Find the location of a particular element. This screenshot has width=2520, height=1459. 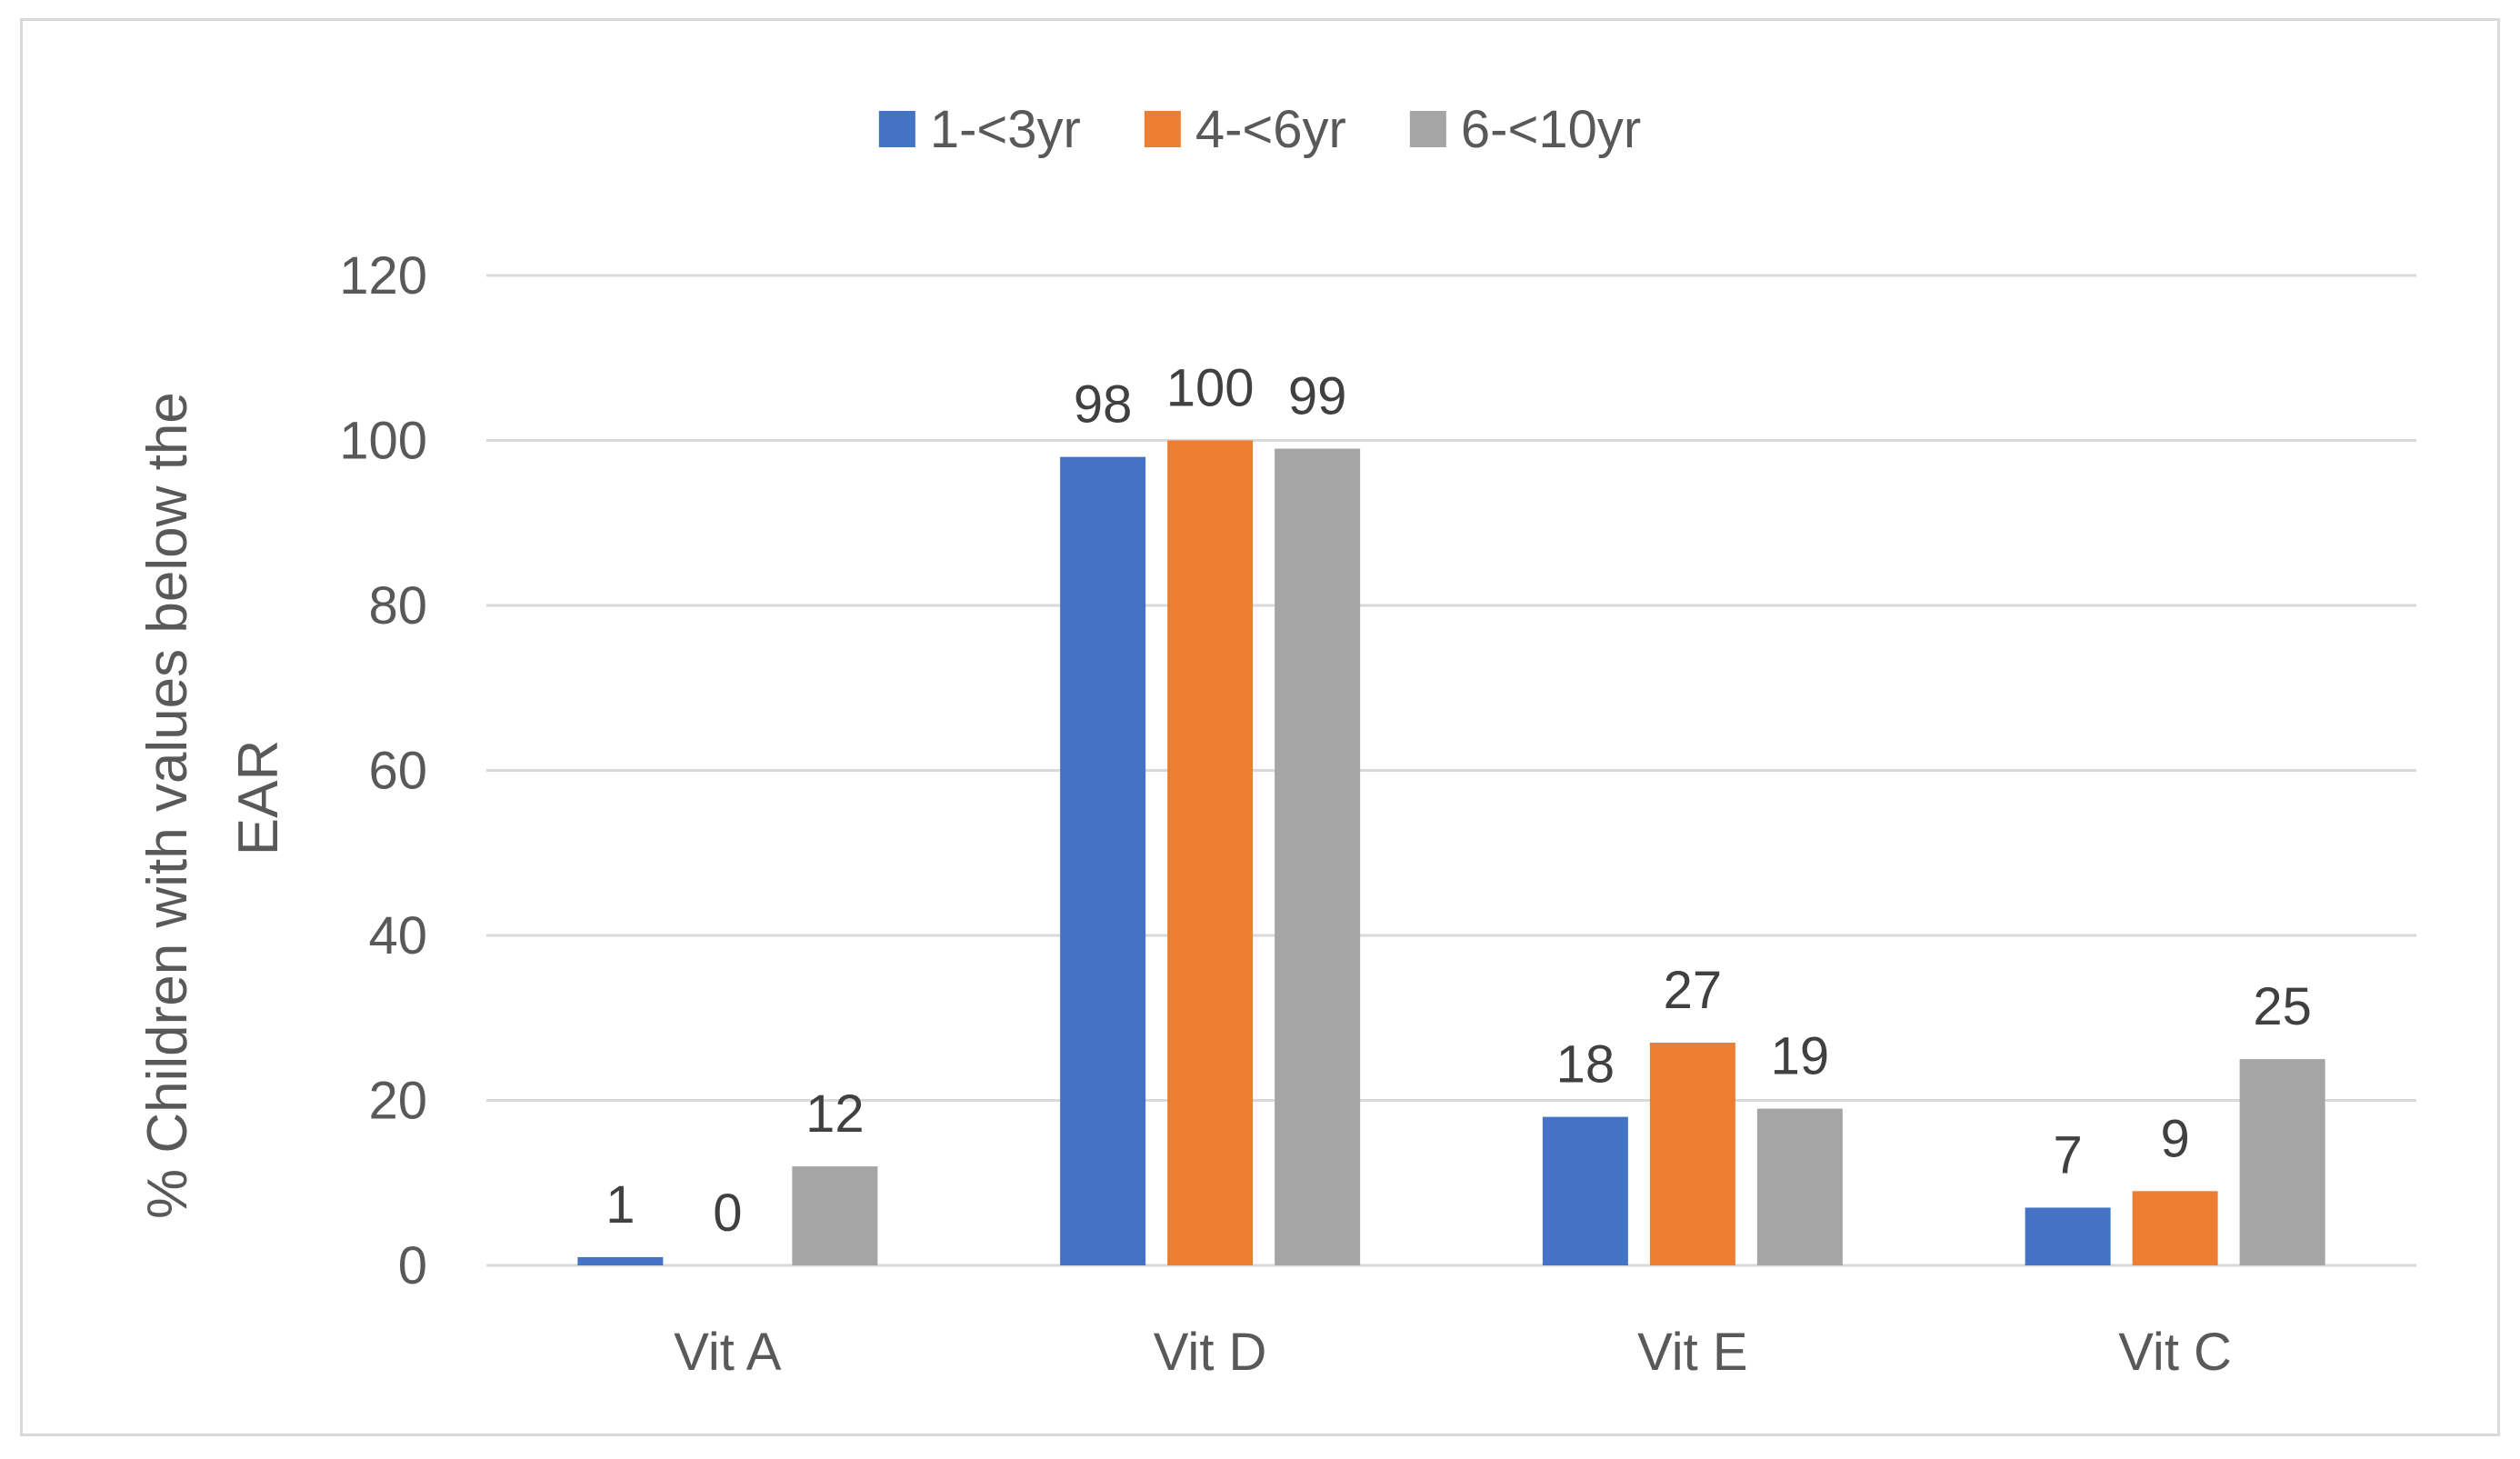

y-tick-label: 120 is located at coordinates (383, 275).